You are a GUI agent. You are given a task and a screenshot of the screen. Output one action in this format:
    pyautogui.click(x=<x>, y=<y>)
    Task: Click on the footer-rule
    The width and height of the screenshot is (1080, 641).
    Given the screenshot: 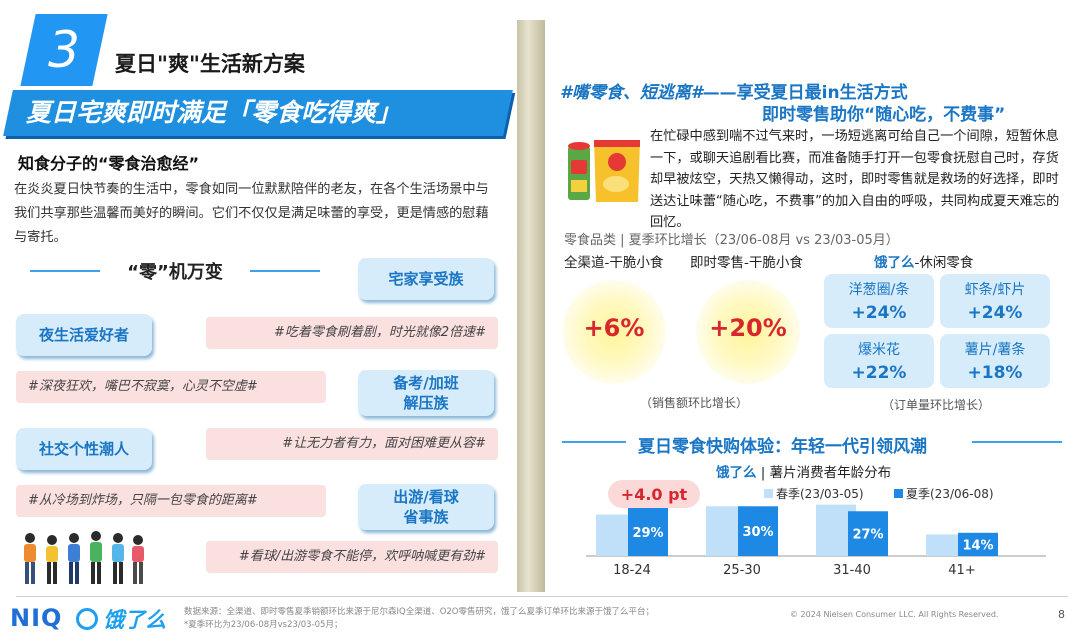 What is the action you would take?
    pyautogui.click(x=542, y=596)
    